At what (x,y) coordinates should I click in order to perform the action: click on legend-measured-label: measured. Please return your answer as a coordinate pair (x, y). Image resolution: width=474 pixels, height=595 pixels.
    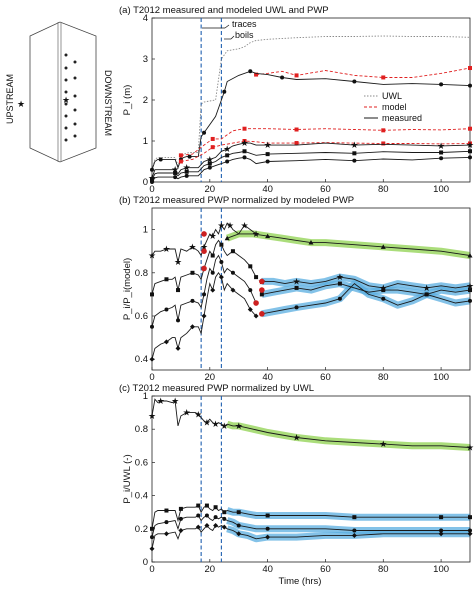
    Looking at the image, I should click on (402, 118).